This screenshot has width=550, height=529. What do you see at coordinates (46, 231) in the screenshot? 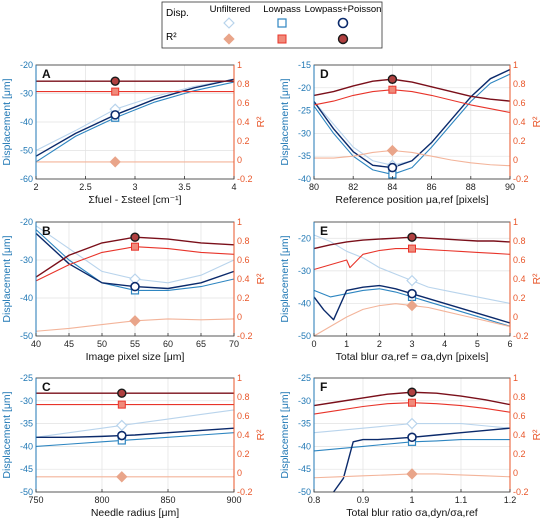
I see `panel-b-letter: B` at bounding box center [46, 231].